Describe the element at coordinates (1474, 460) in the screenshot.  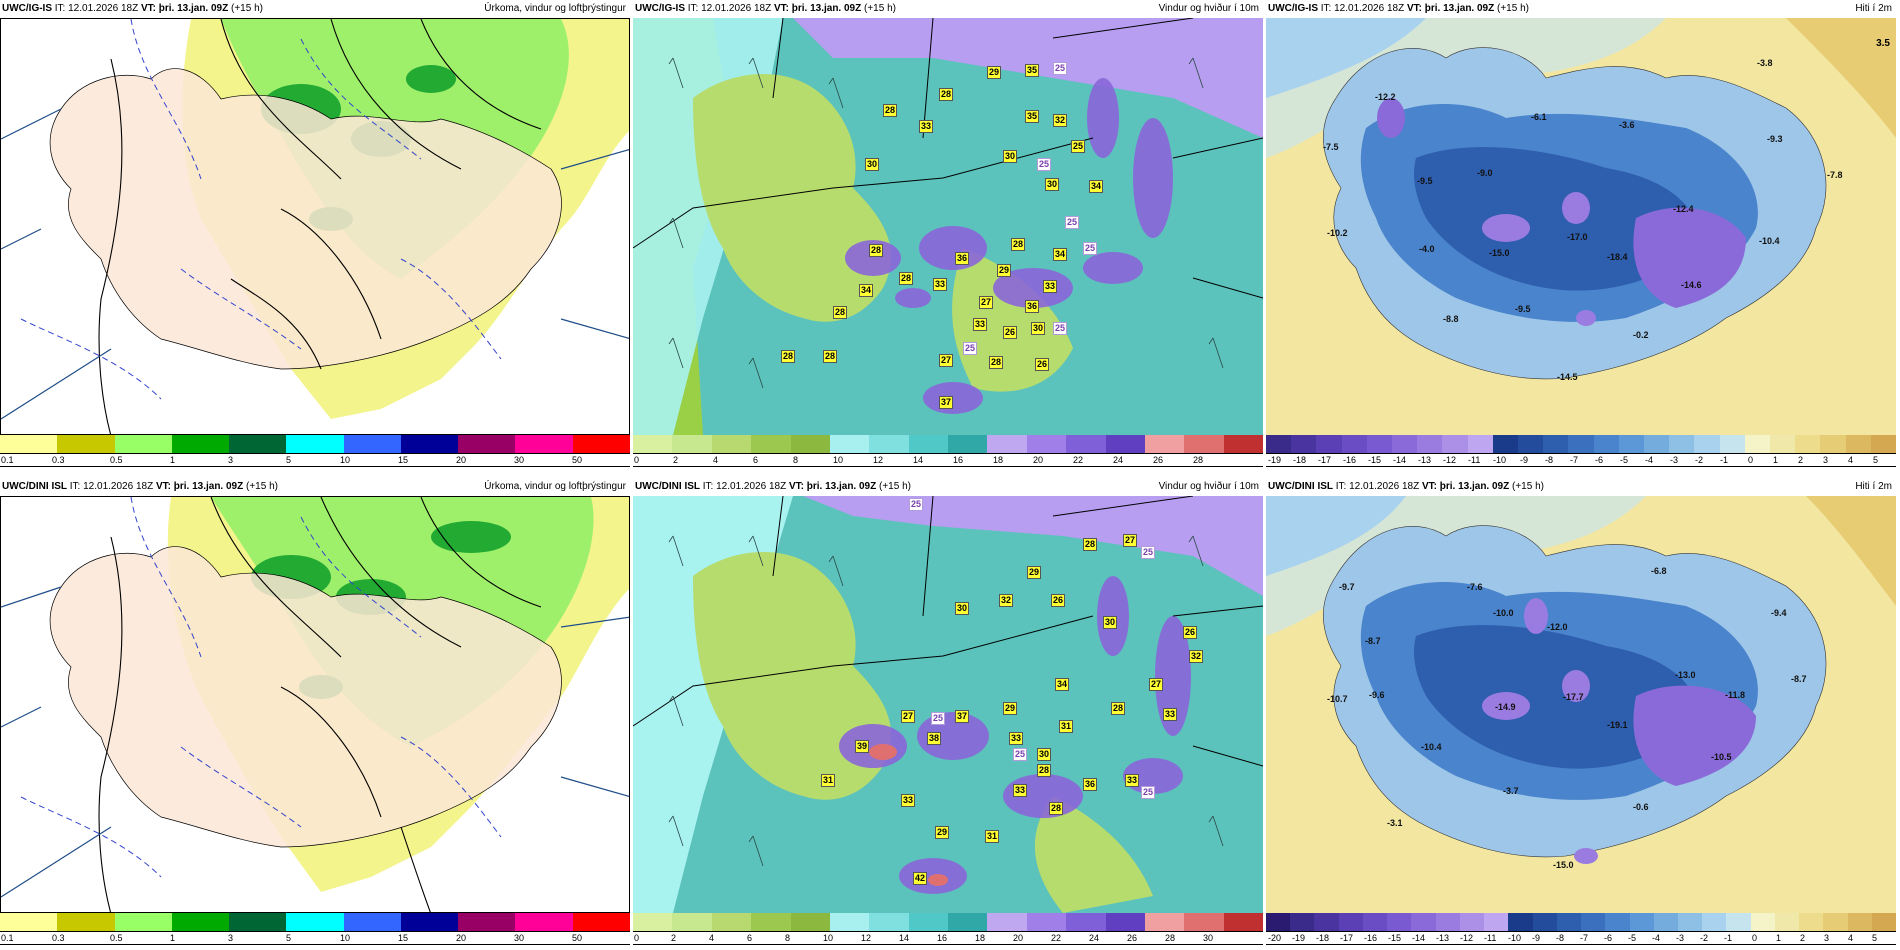
I see `legend-tick: -11` at that location.